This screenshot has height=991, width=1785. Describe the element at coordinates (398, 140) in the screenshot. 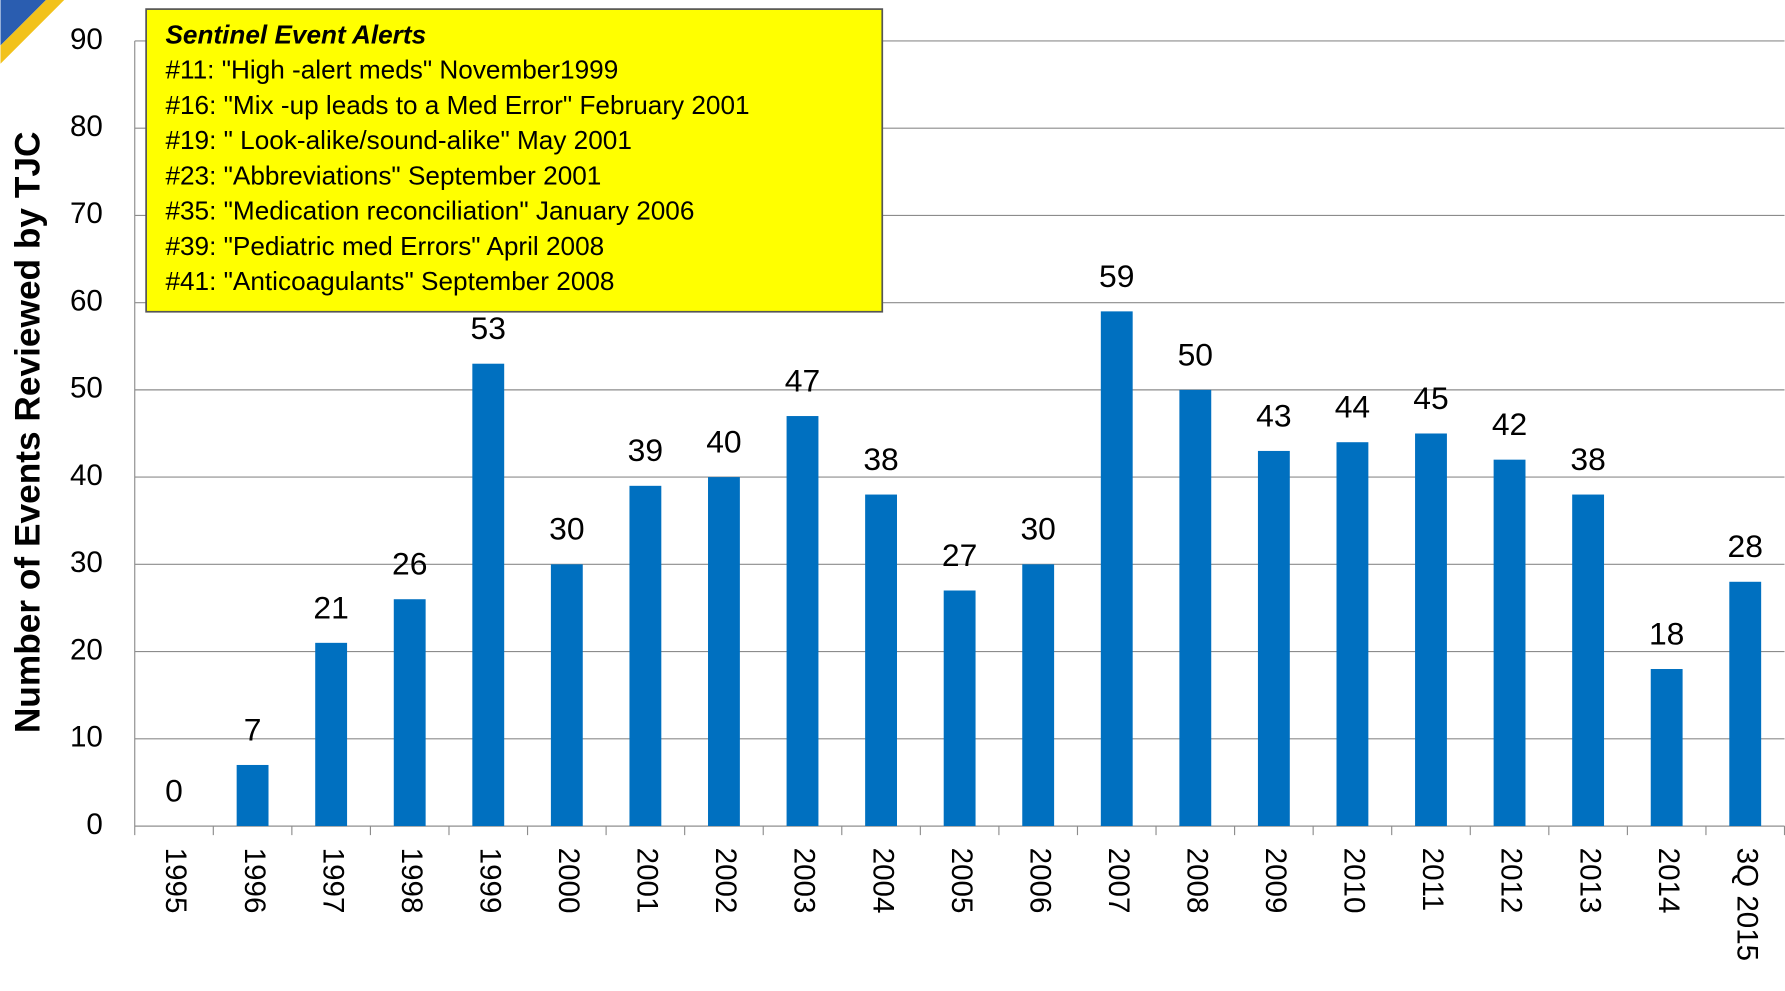

I see `annotation-line: #19: " Look-alike/sound-alike" May 2001` at that location.